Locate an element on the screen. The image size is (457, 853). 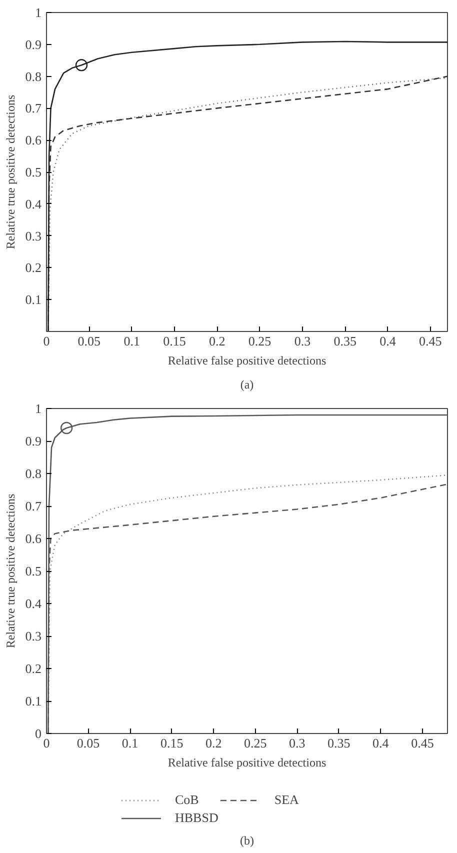
legend-label: HBBSD is located at coordinates (196, 818).